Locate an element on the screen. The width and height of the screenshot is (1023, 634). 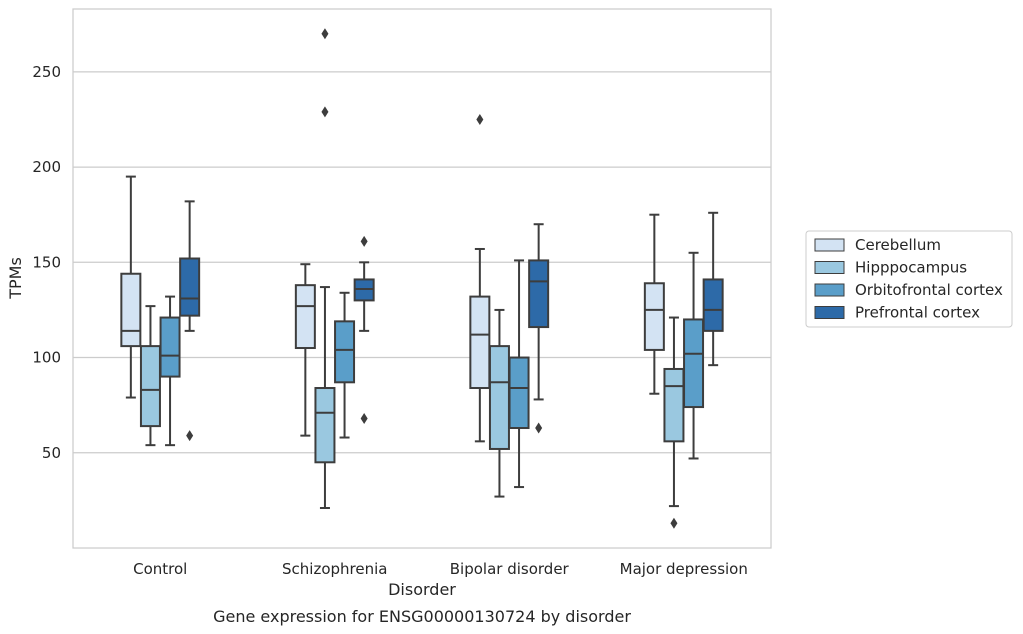
y-tick-label: 200 is located at coordinates (46, 167).